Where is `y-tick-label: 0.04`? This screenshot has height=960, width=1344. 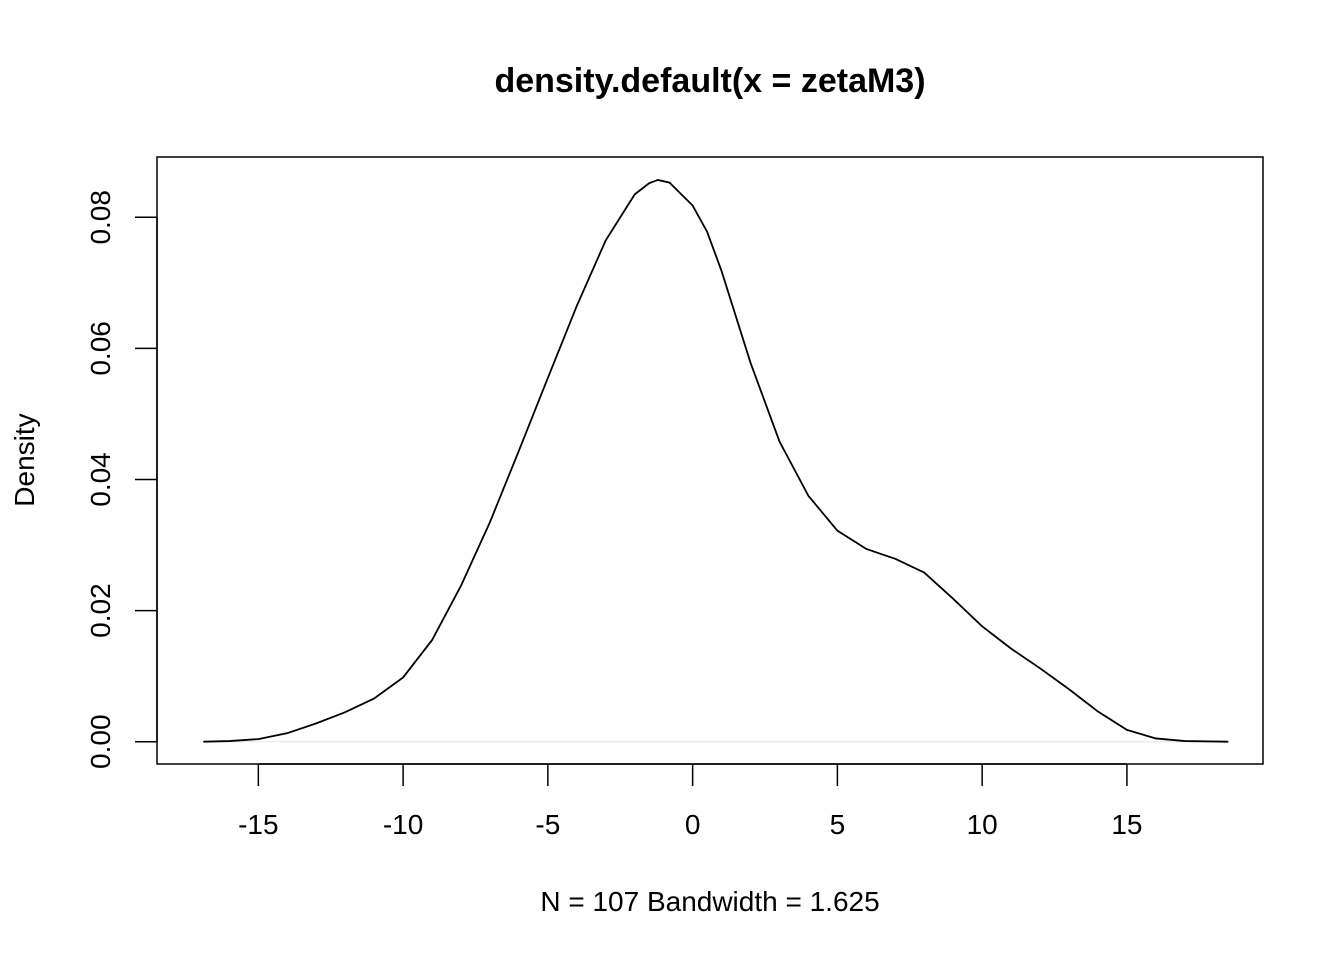 y-tick-label: 0.04 is located at coordinates (100, 479).